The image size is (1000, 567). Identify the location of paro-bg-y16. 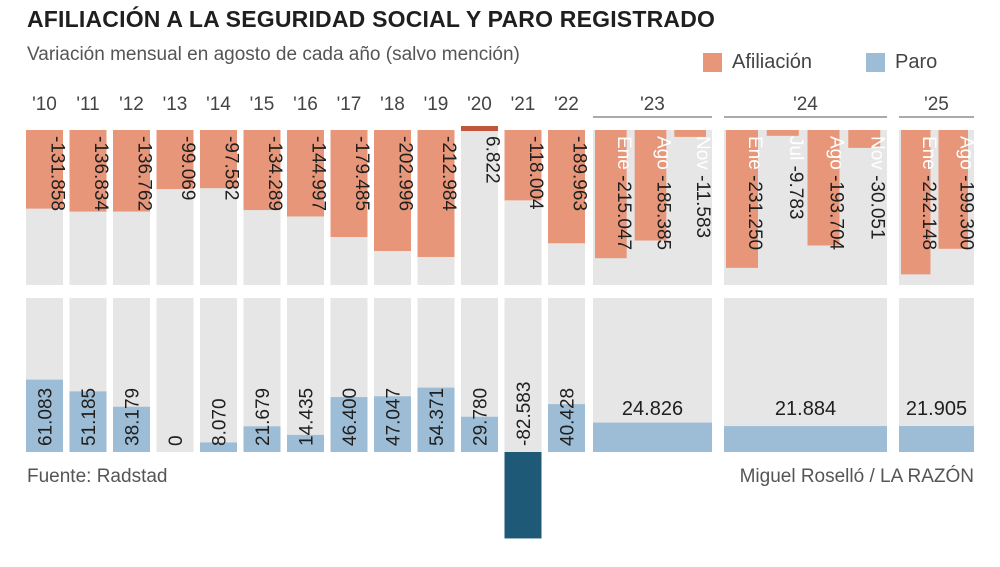
(305, 375).